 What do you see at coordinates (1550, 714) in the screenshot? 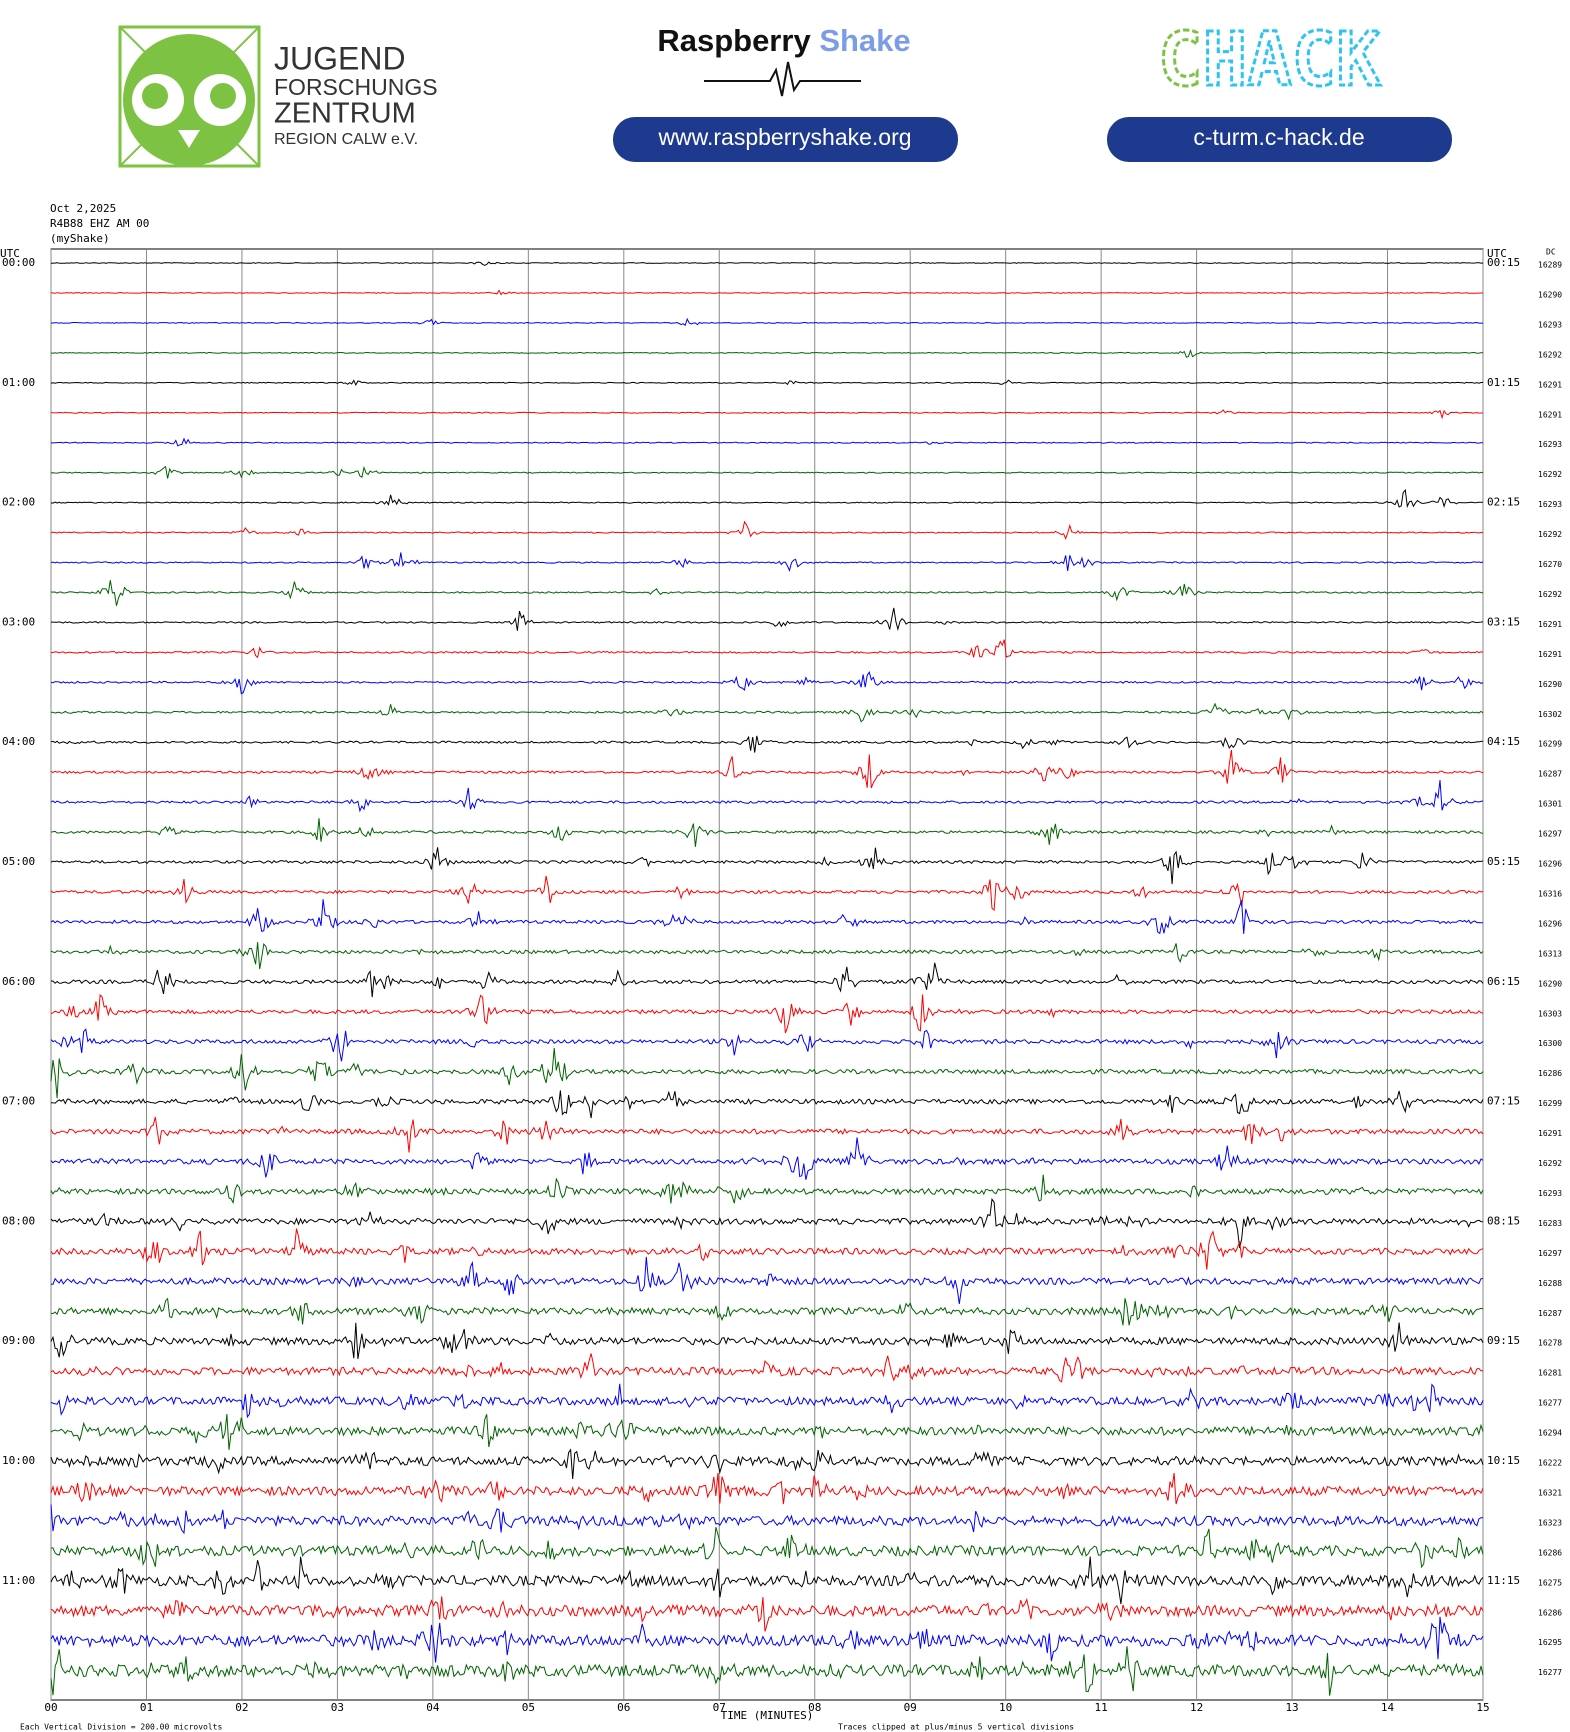
I see `dc-value: 16302` at bounding box center [1550, 714].